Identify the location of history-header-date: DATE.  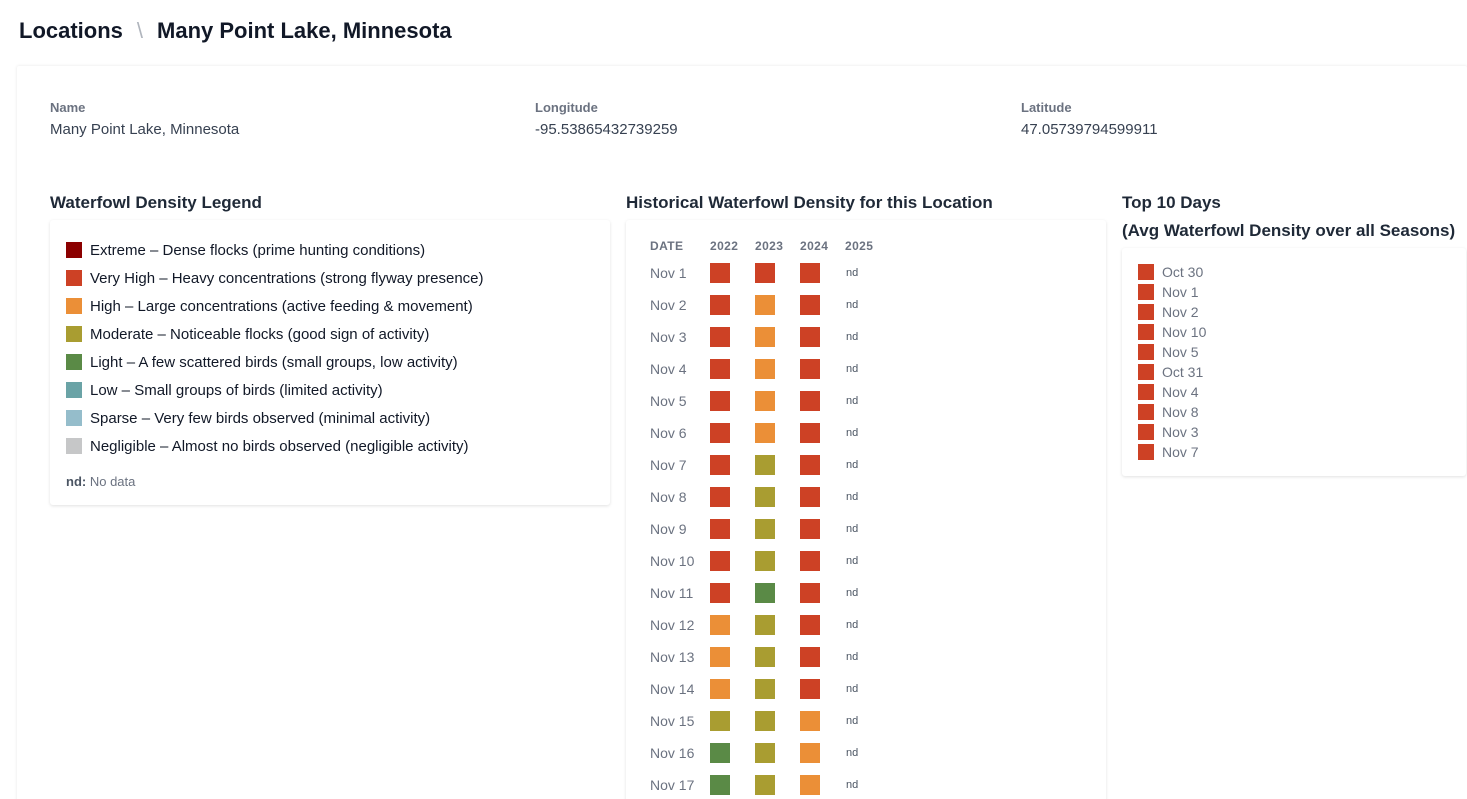
(667, 246).